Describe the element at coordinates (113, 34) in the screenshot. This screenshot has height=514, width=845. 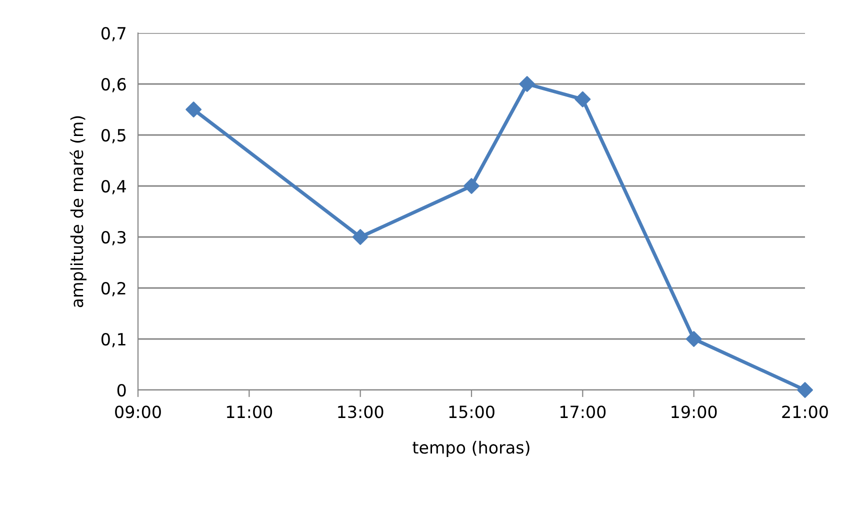
I see `y-tick-label: 0,7` at that location.